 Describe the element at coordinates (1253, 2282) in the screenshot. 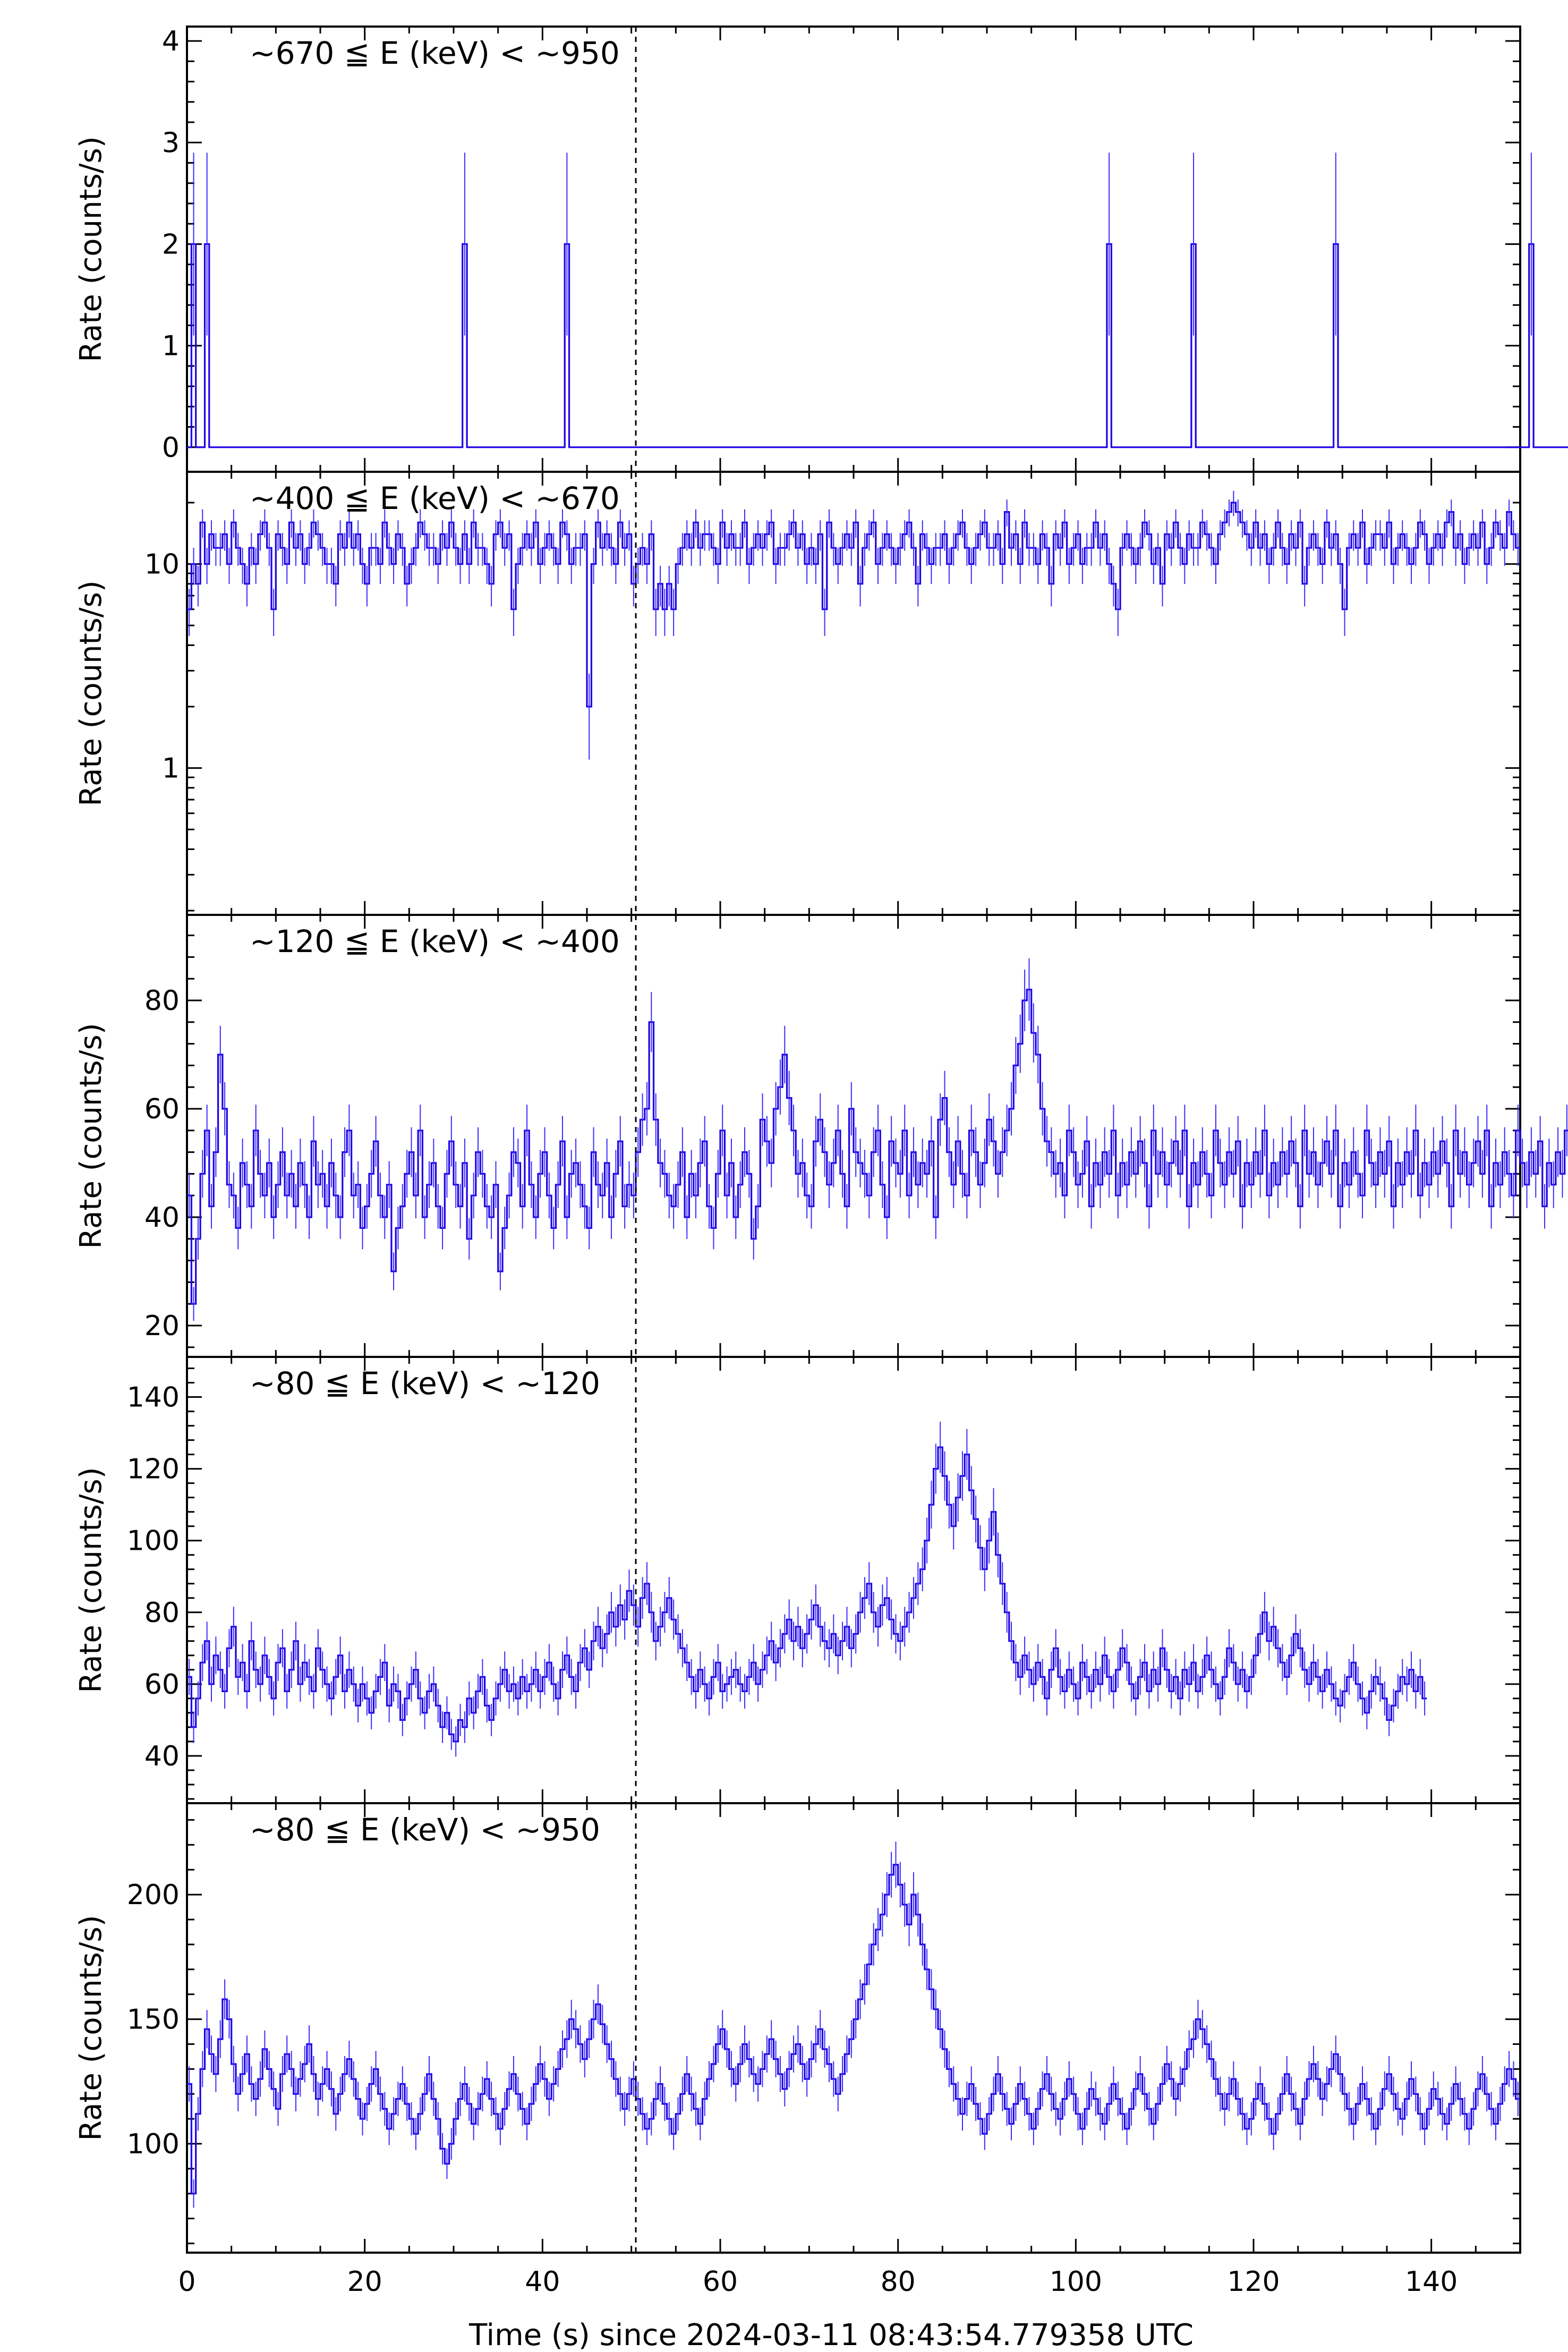

I see `x-tick-label: 120` at that location.